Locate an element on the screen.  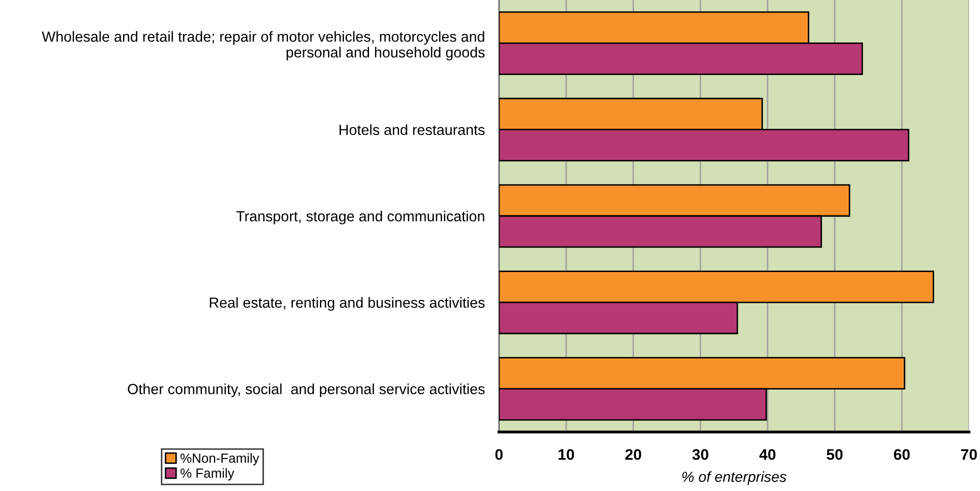
legend-label: % Family is located at coordinates (207, 474).